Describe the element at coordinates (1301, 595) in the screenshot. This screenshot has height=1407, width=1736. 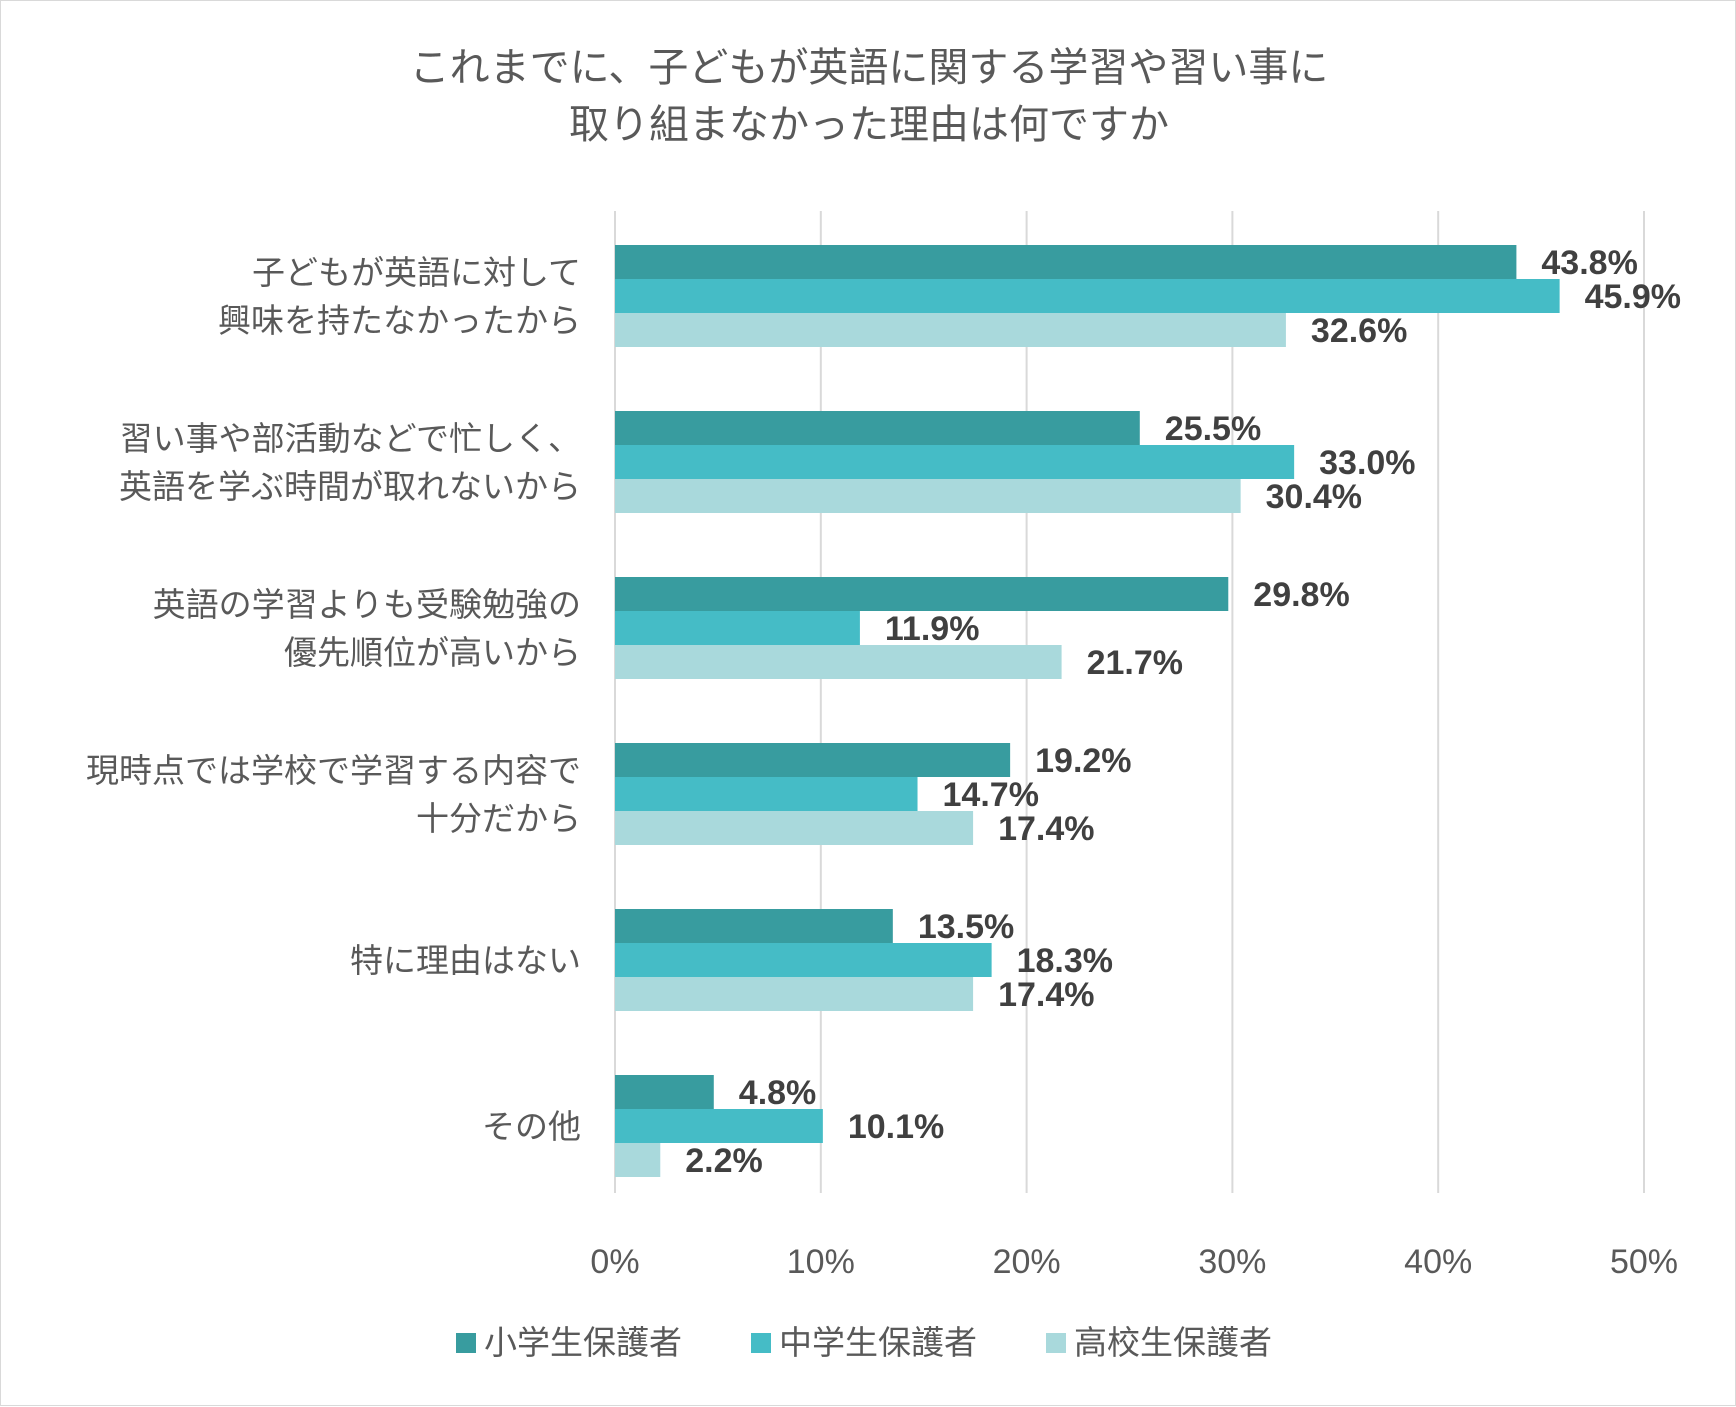
I see `data-label: 29.8%` at that location.